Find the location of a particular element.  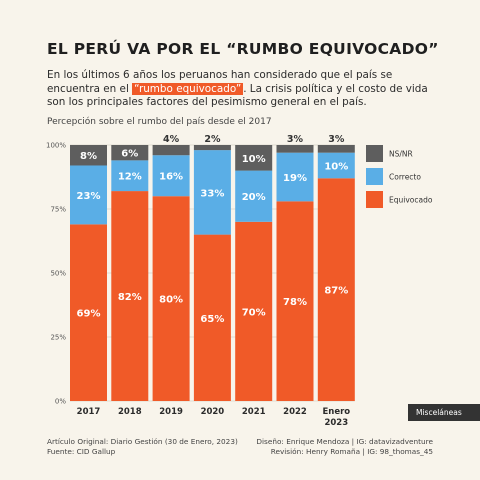

y-tick-label: 50% is located at coordinates (58, 274).